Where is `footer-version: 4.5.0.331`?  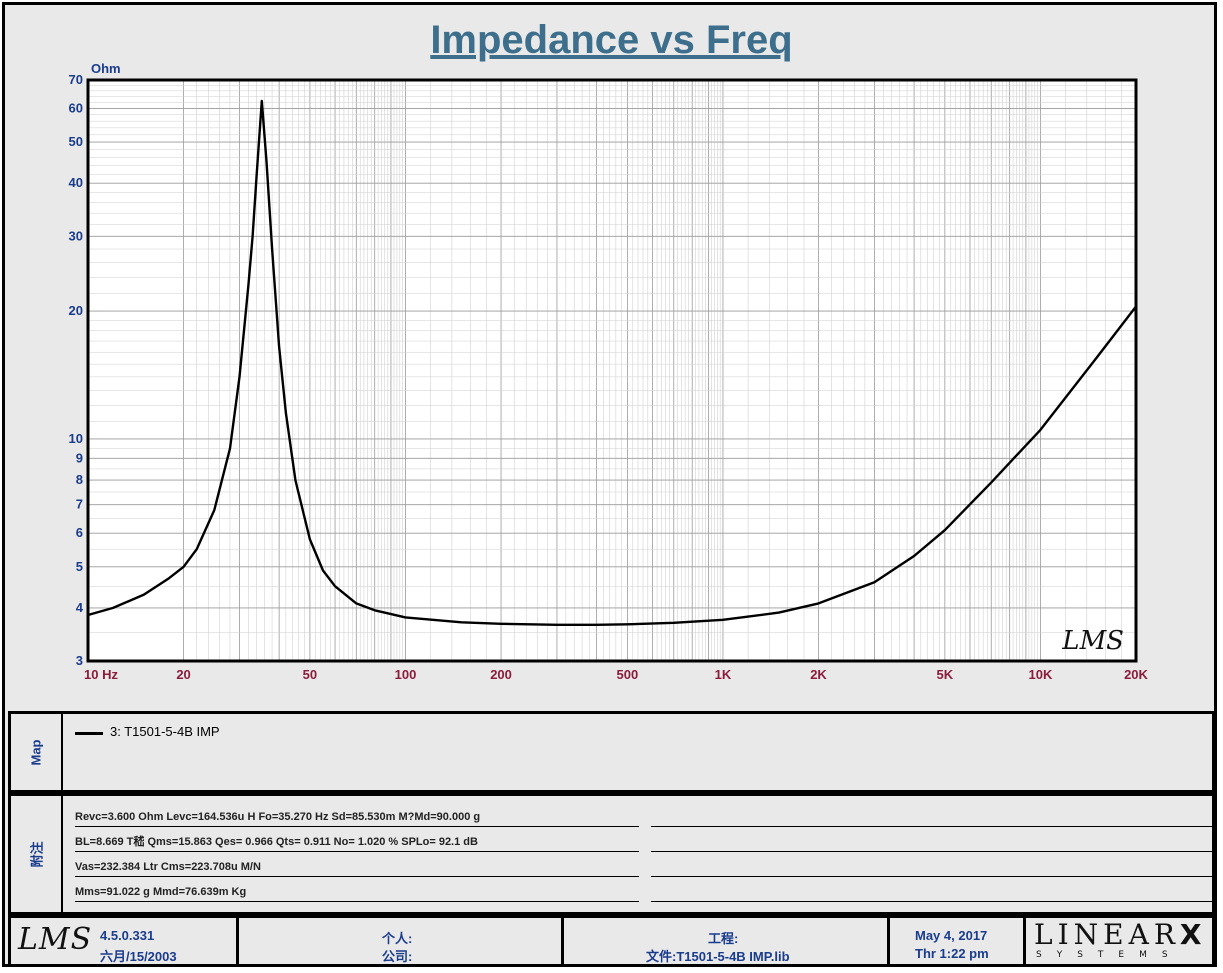 footer-version: 4.5.0.331 is located at coordinates (127, 935).